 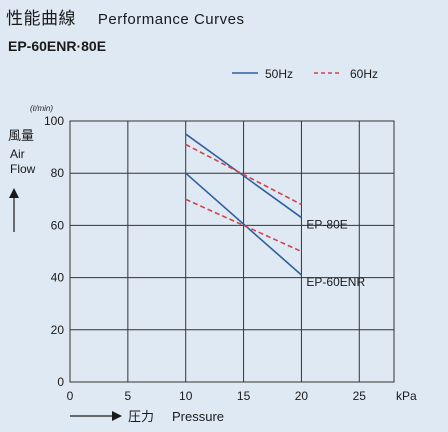 What do you see at coordinates (54, 121) in the screenshot?
I see `y-tick-label: 100` at bounding box center [54, 121].